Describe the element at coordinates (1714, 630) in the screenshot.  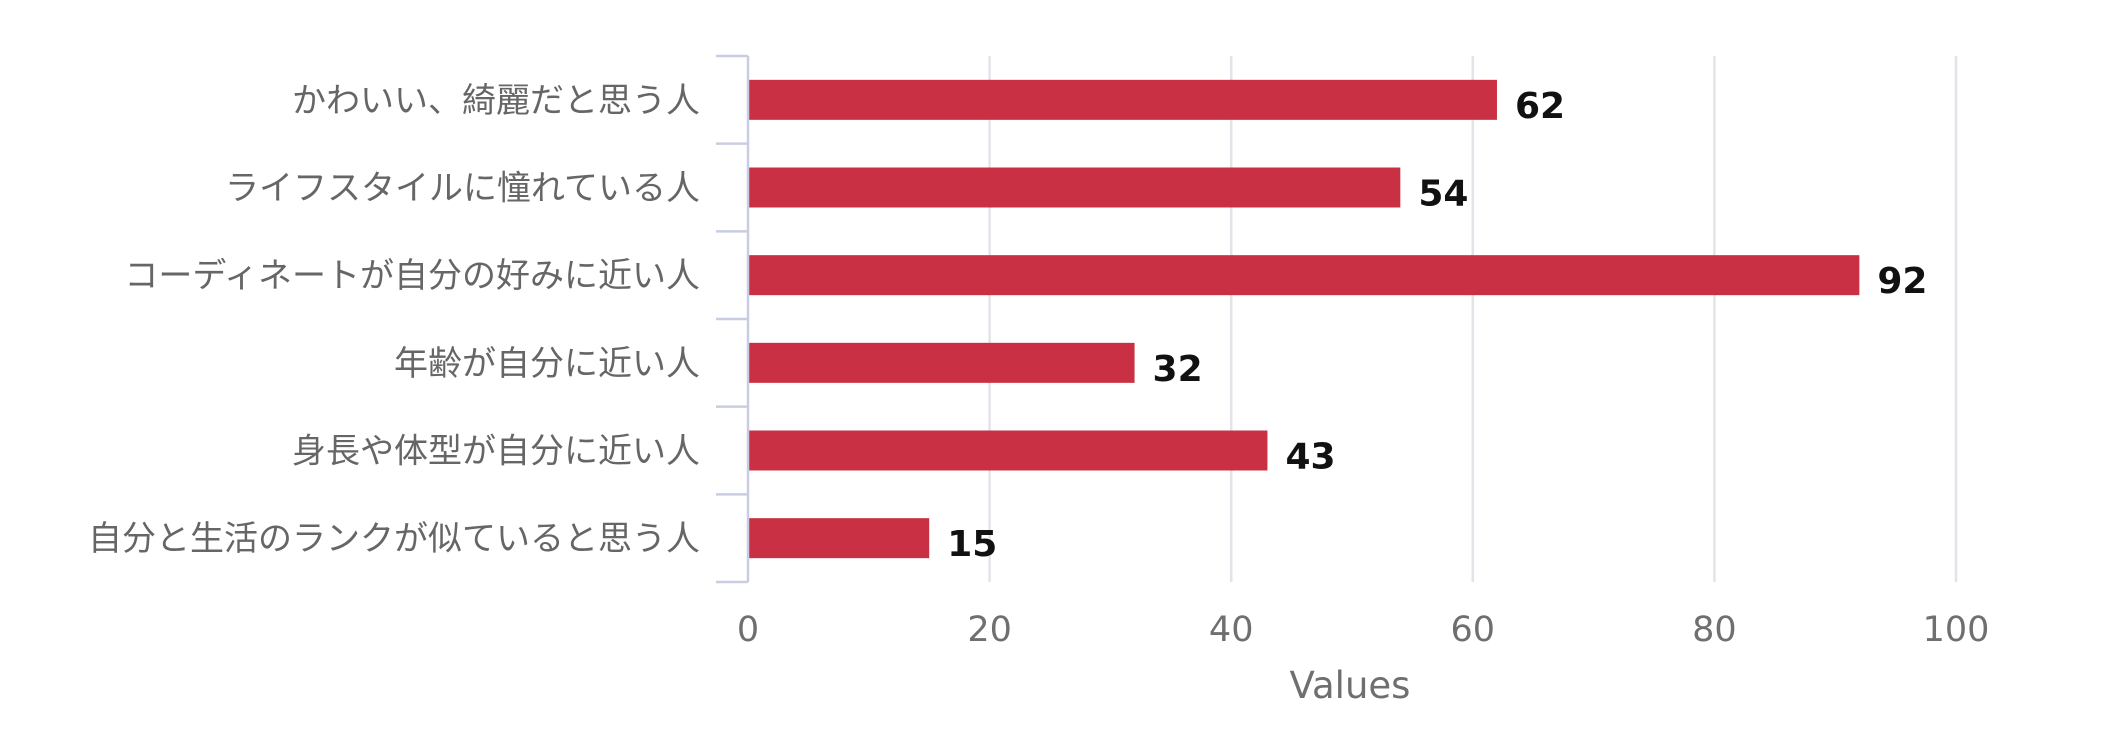
I see `x-tick-label-80: 80` at that location.